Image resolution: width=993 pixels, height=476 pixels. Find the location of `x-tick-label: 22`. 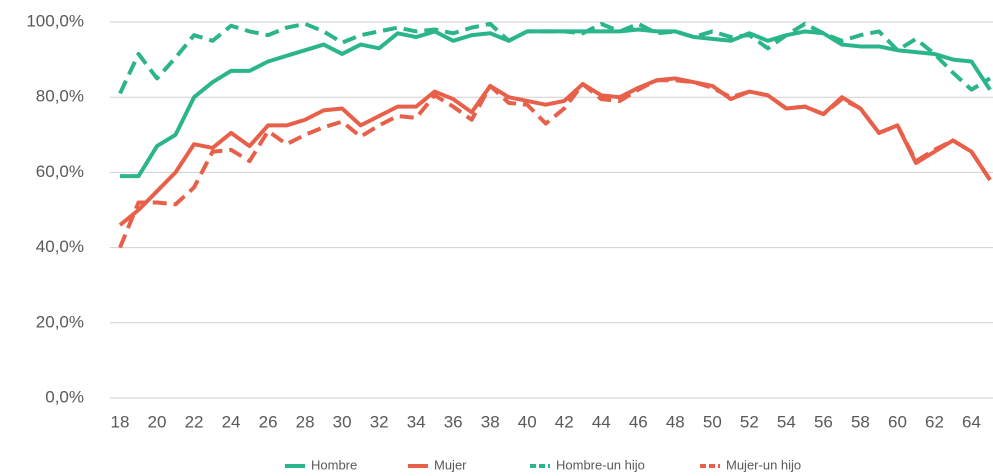

x-tick-label: 22 is located at coordinates (194, 421).